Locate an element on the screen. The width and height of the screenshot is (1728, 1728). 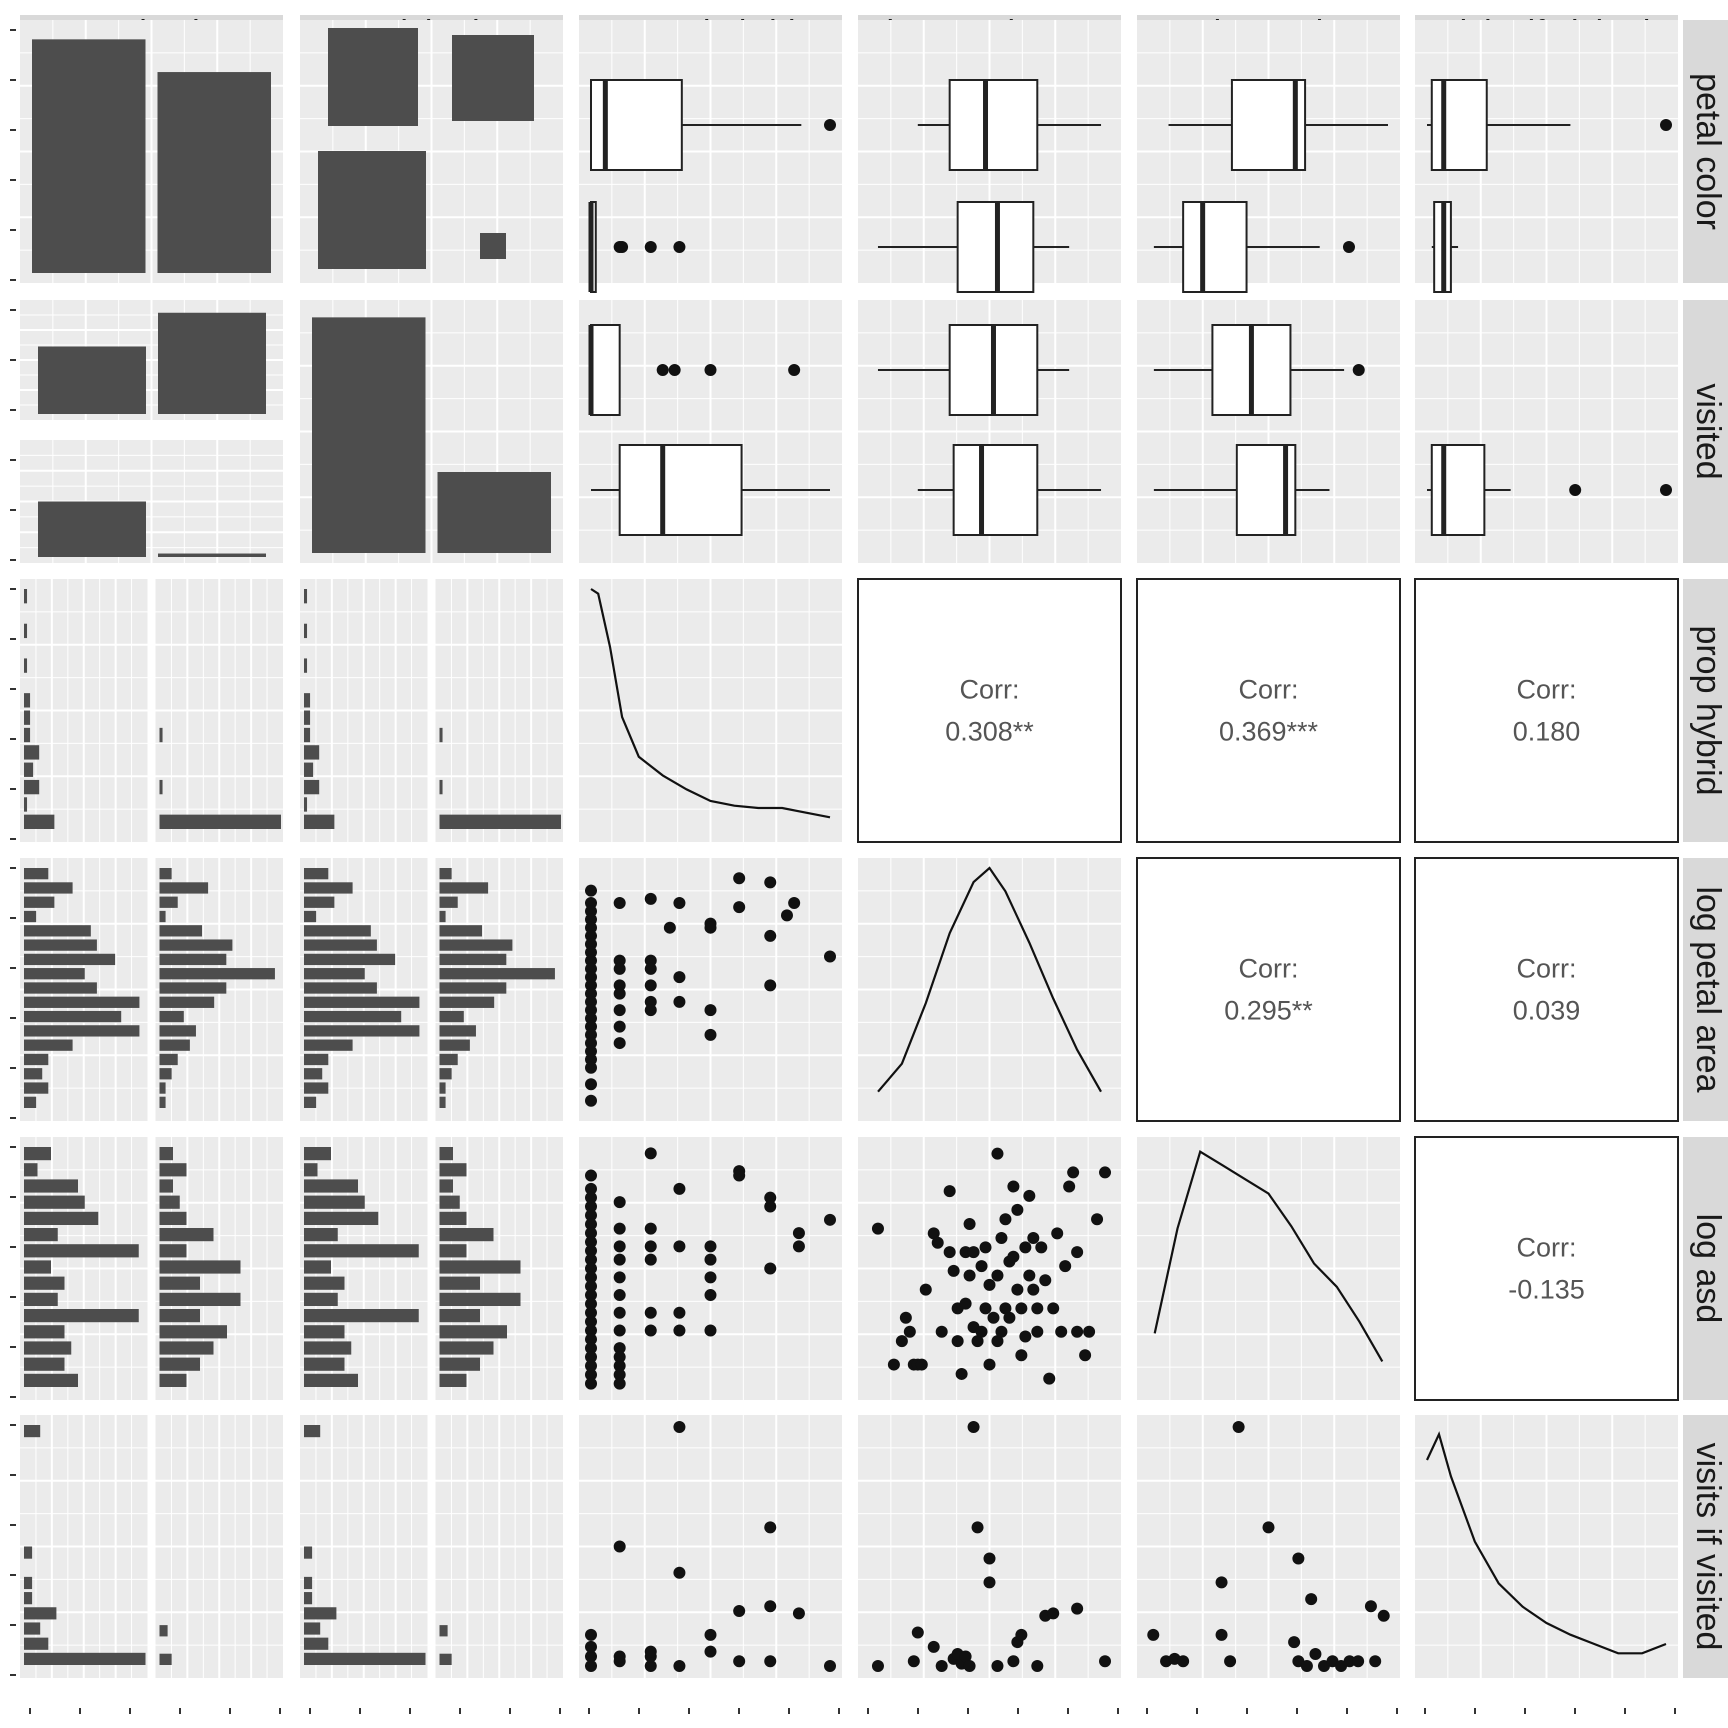
density-log-asd is located at coordinates (1268, 1256).